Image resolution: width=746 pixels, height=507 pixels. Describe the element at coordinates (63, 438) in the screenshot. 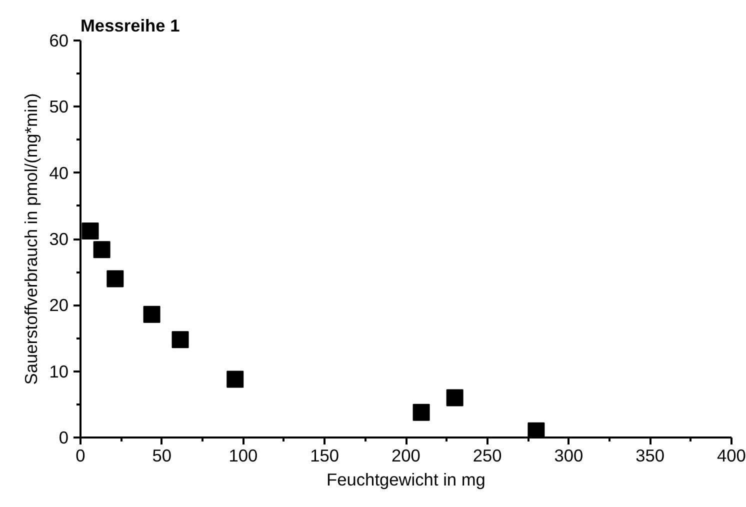

I see `y-tick-label: 0` at that location.